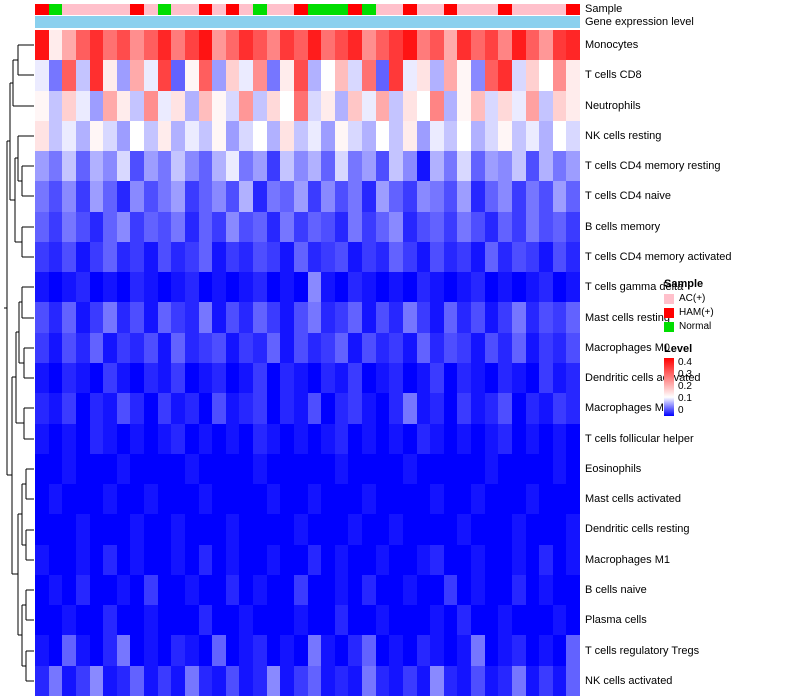  What do you see at coordinates (729, 327) in the screenshot?
I see `sample-legend-item: Normal` at bounding box center [729, 327].